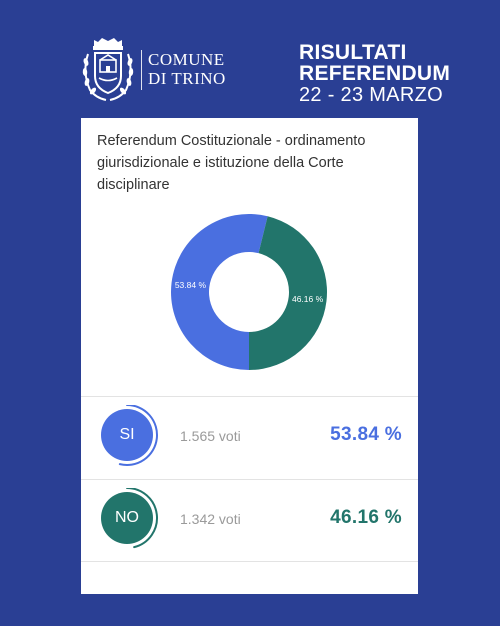 Image resolution: width=500 pixels, height=626 pixels. What do you see at coordinates (108, 69) in the screenshot?
I see `coat-of-arms-icon` at bounding box center [108, 69].